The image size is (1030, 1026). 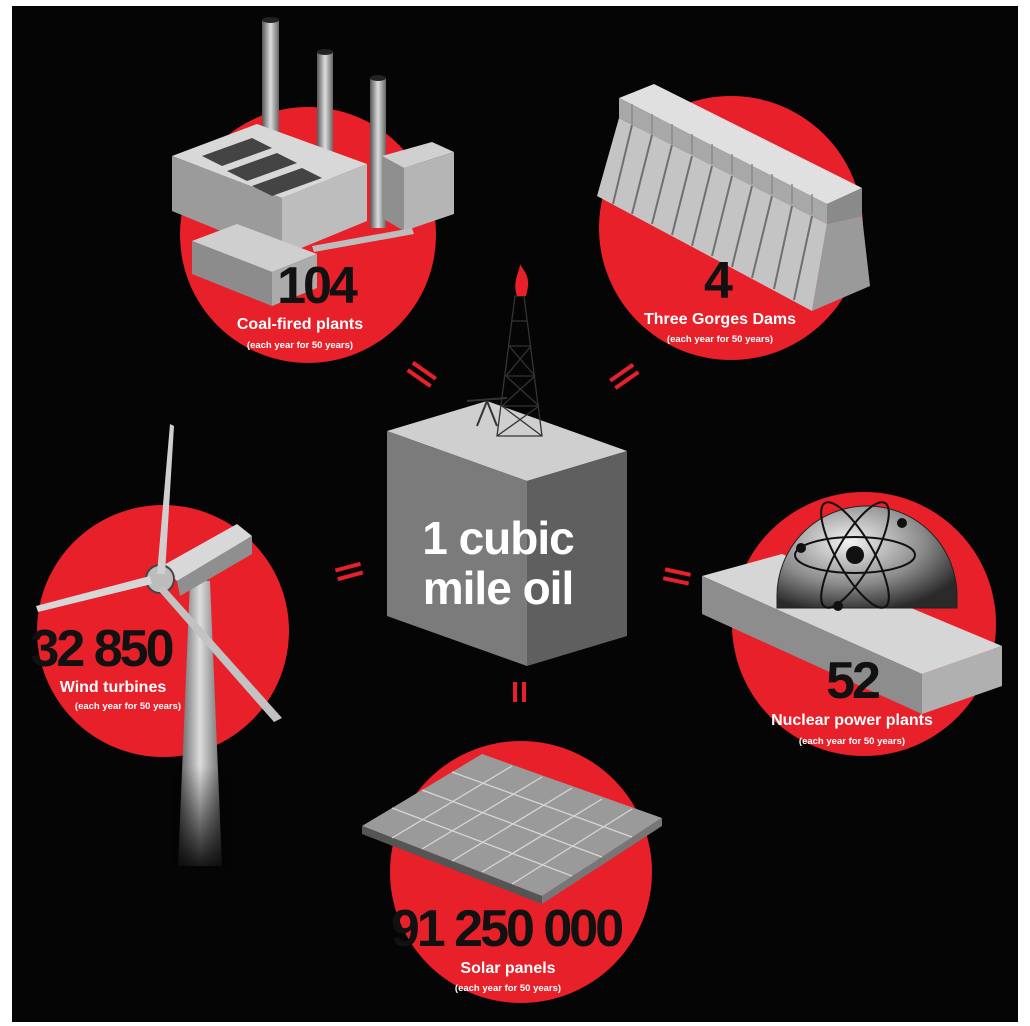 I want to click on equals-wind, so click(x=349, y=571).